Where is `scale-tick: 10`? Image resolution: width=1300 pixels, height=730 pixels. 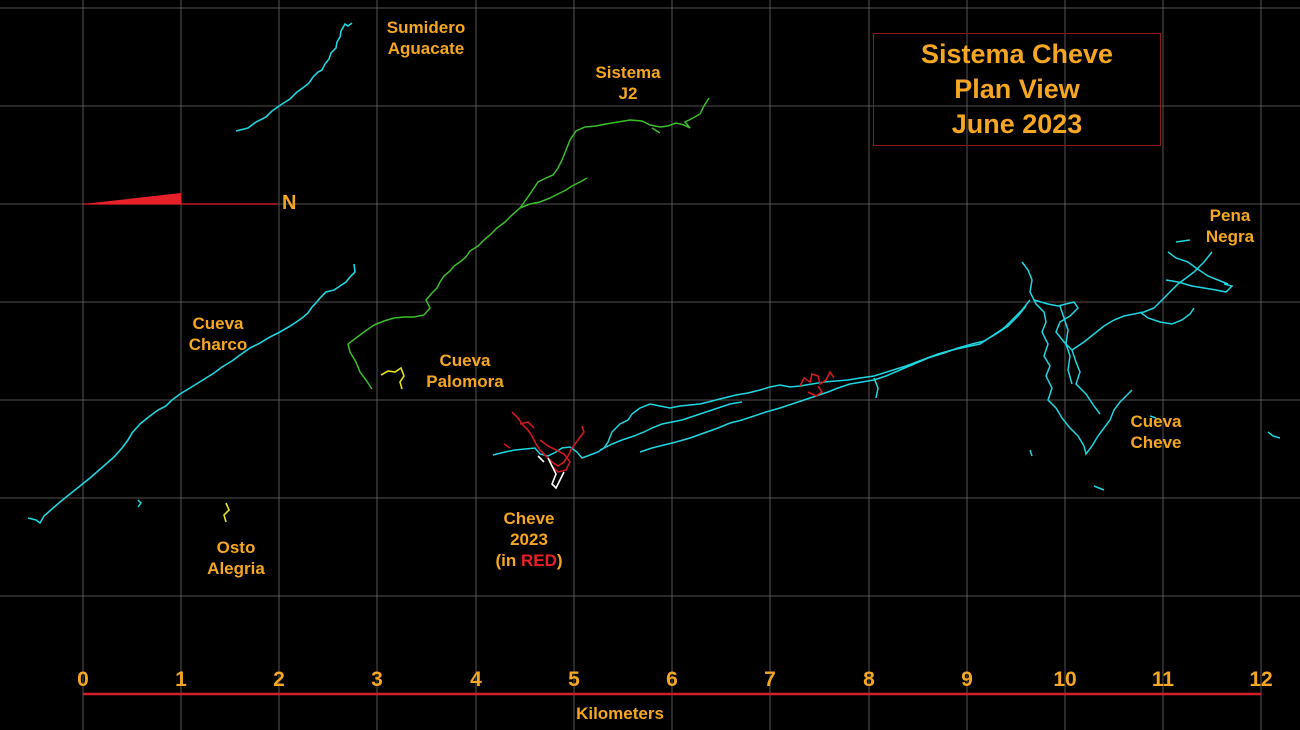
scale-tick: 10 is located at coordinates (1065, 679).